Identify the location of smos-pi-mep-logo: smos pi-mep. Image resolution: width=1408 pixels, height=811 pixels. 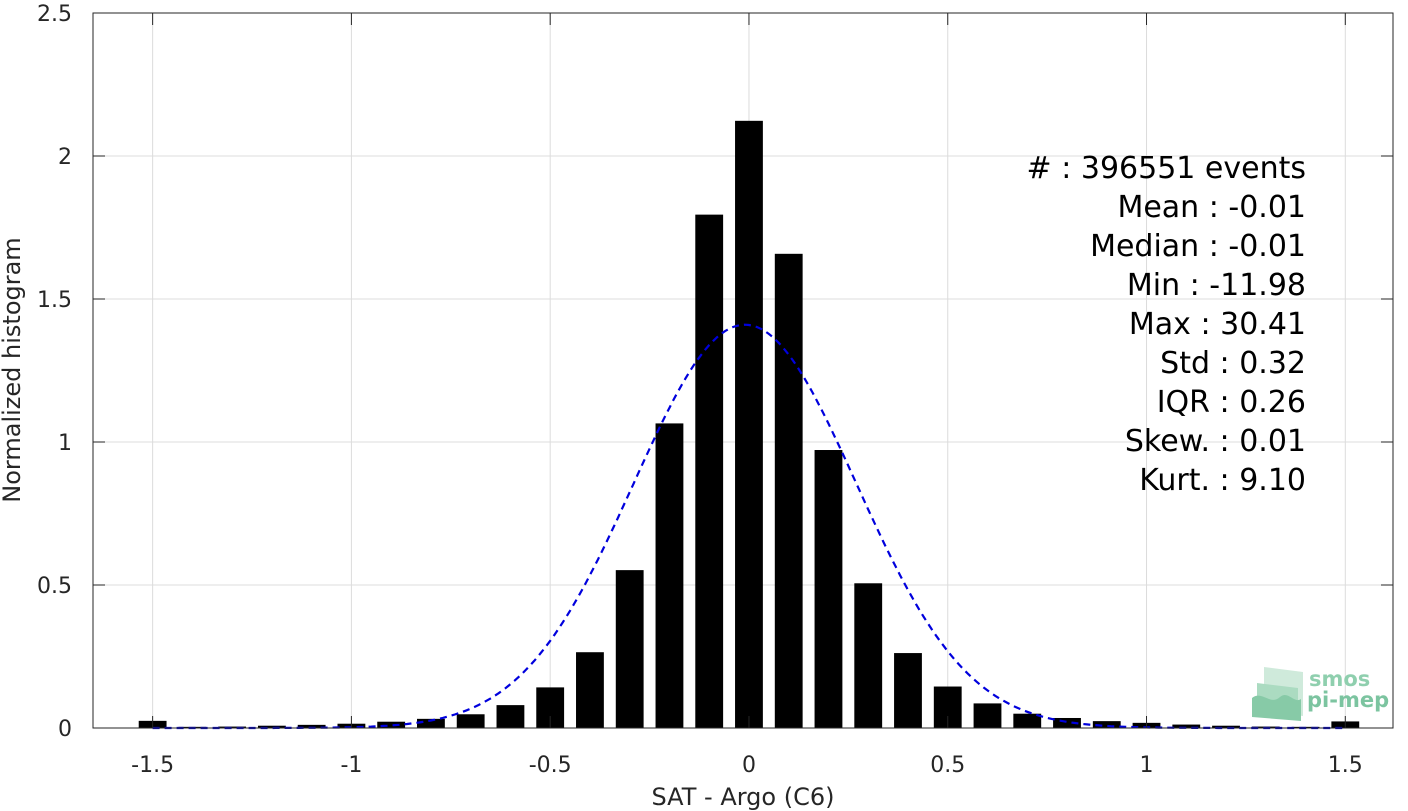
(1320, 694).